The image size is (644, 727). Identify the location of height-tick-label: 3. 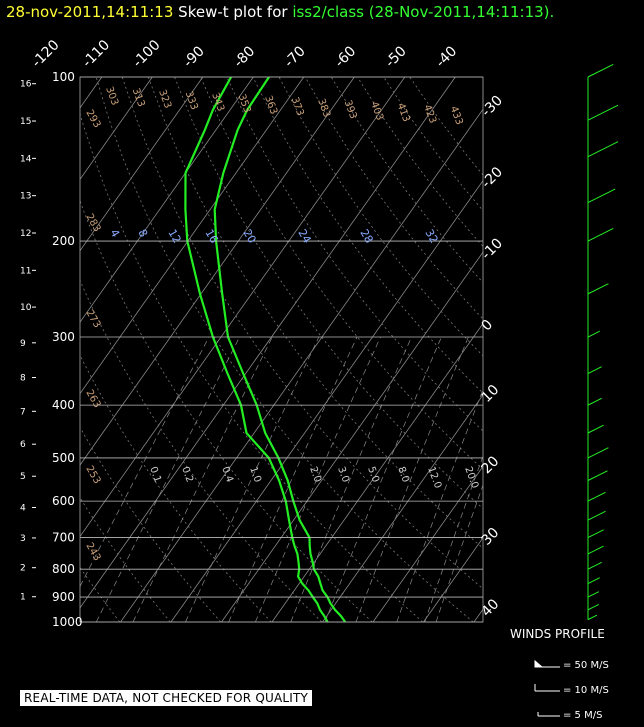
(23, 539).